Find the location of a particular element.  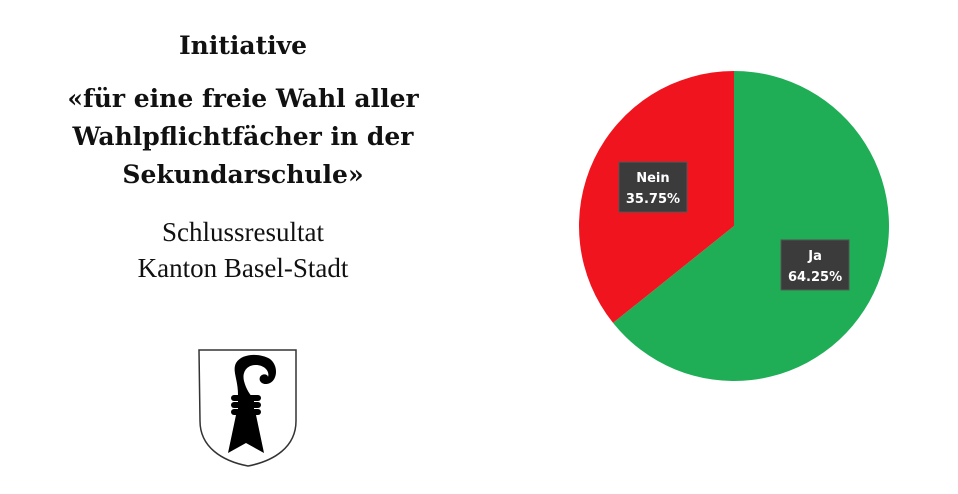

basel-crest-icon is located at coordinates (248, 408).